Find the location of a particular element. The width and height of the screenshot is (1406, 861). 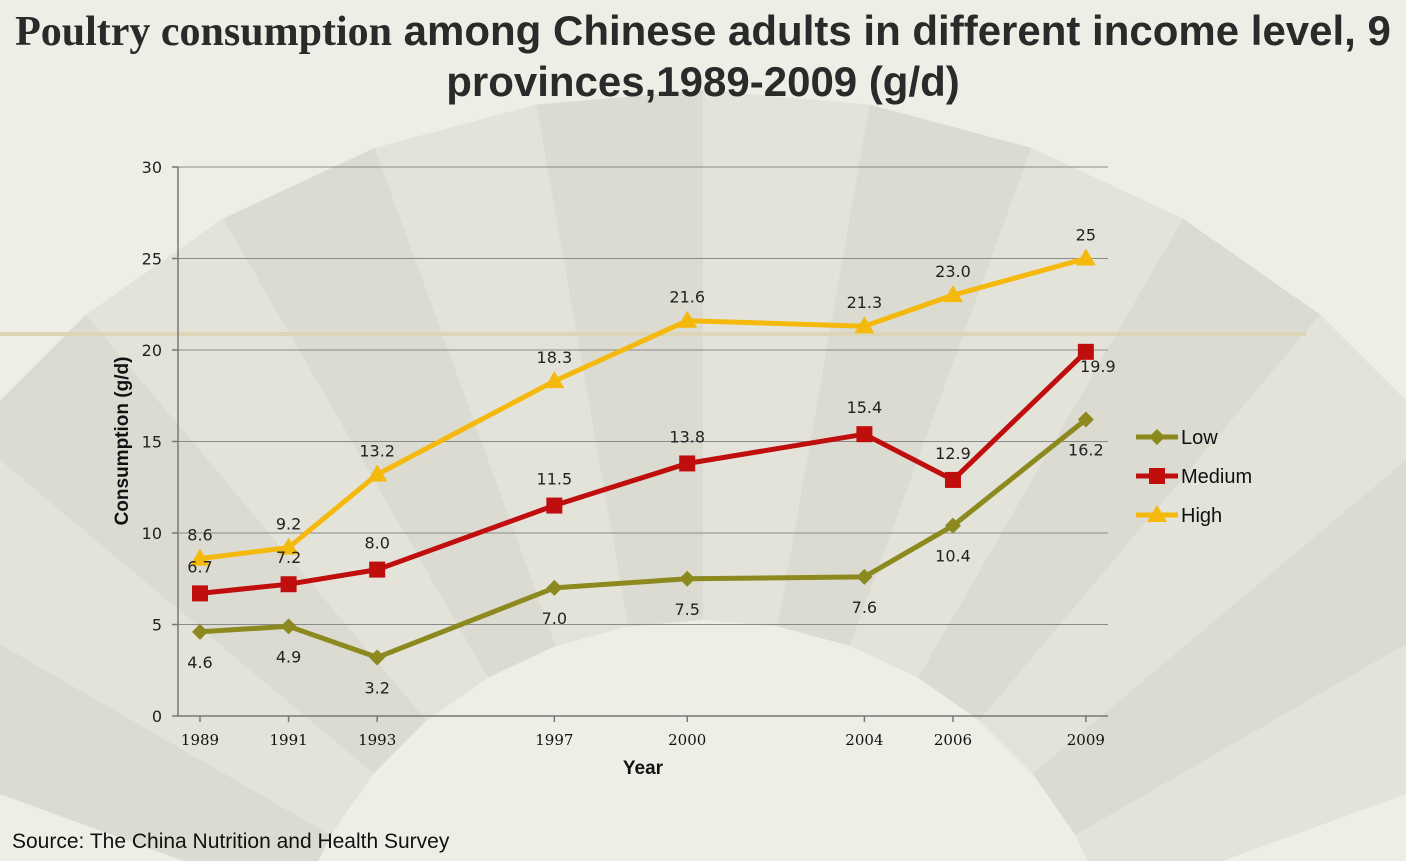

x-tick-label: 2004 is located at coordinates (864, 740).